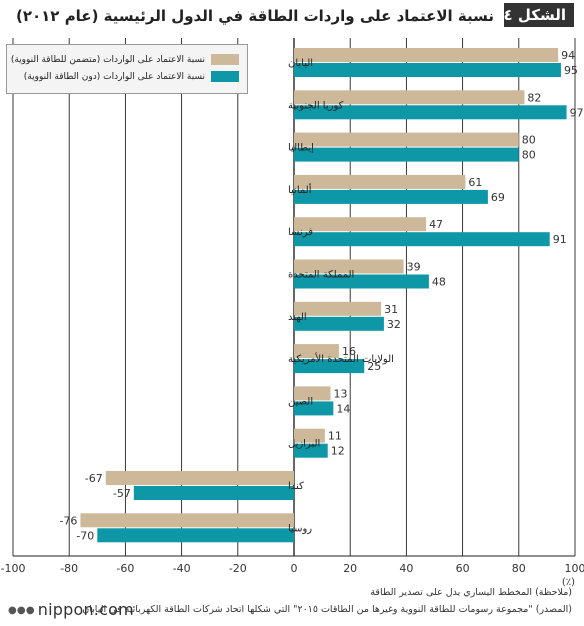  Describe the element at coordinates (294, 568) in the screenshot. I see `x-tick-label: 0` at that location.